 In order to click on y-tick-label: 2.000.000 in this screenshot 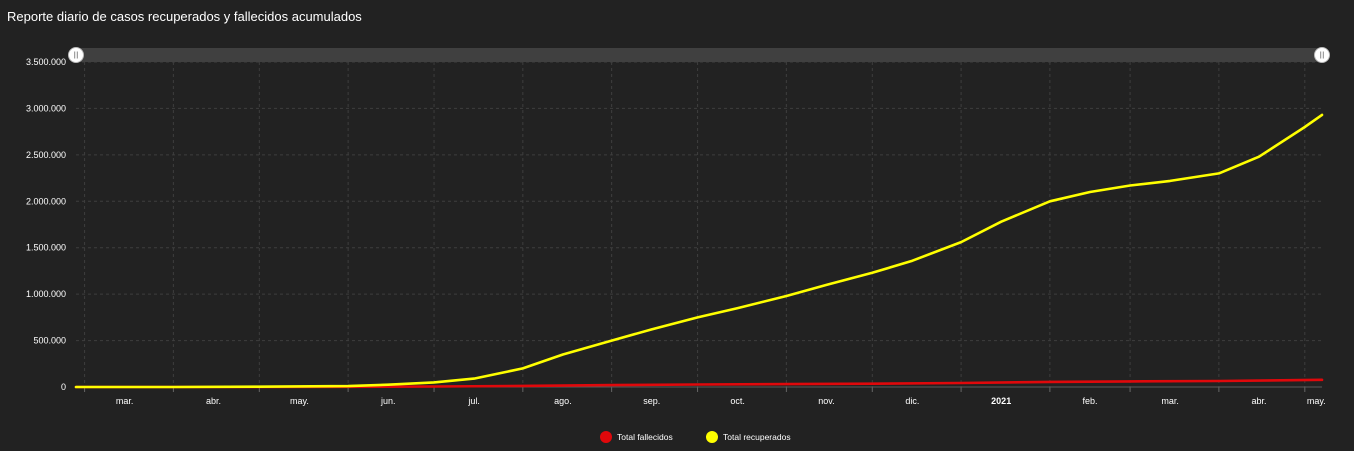, I will do `click(46, 201)`.